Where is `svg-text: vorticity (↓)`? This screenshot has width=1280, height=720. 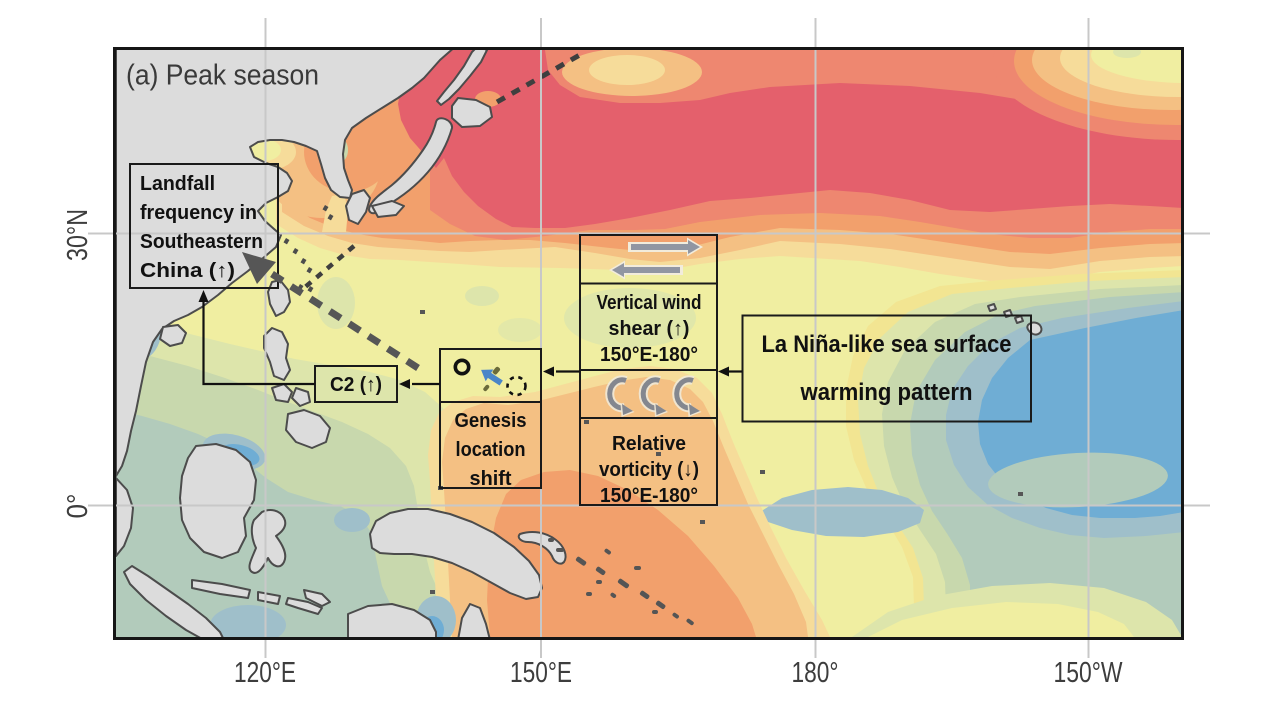
svg-text: vorticity (↓) is located at coordinates (649, 470).